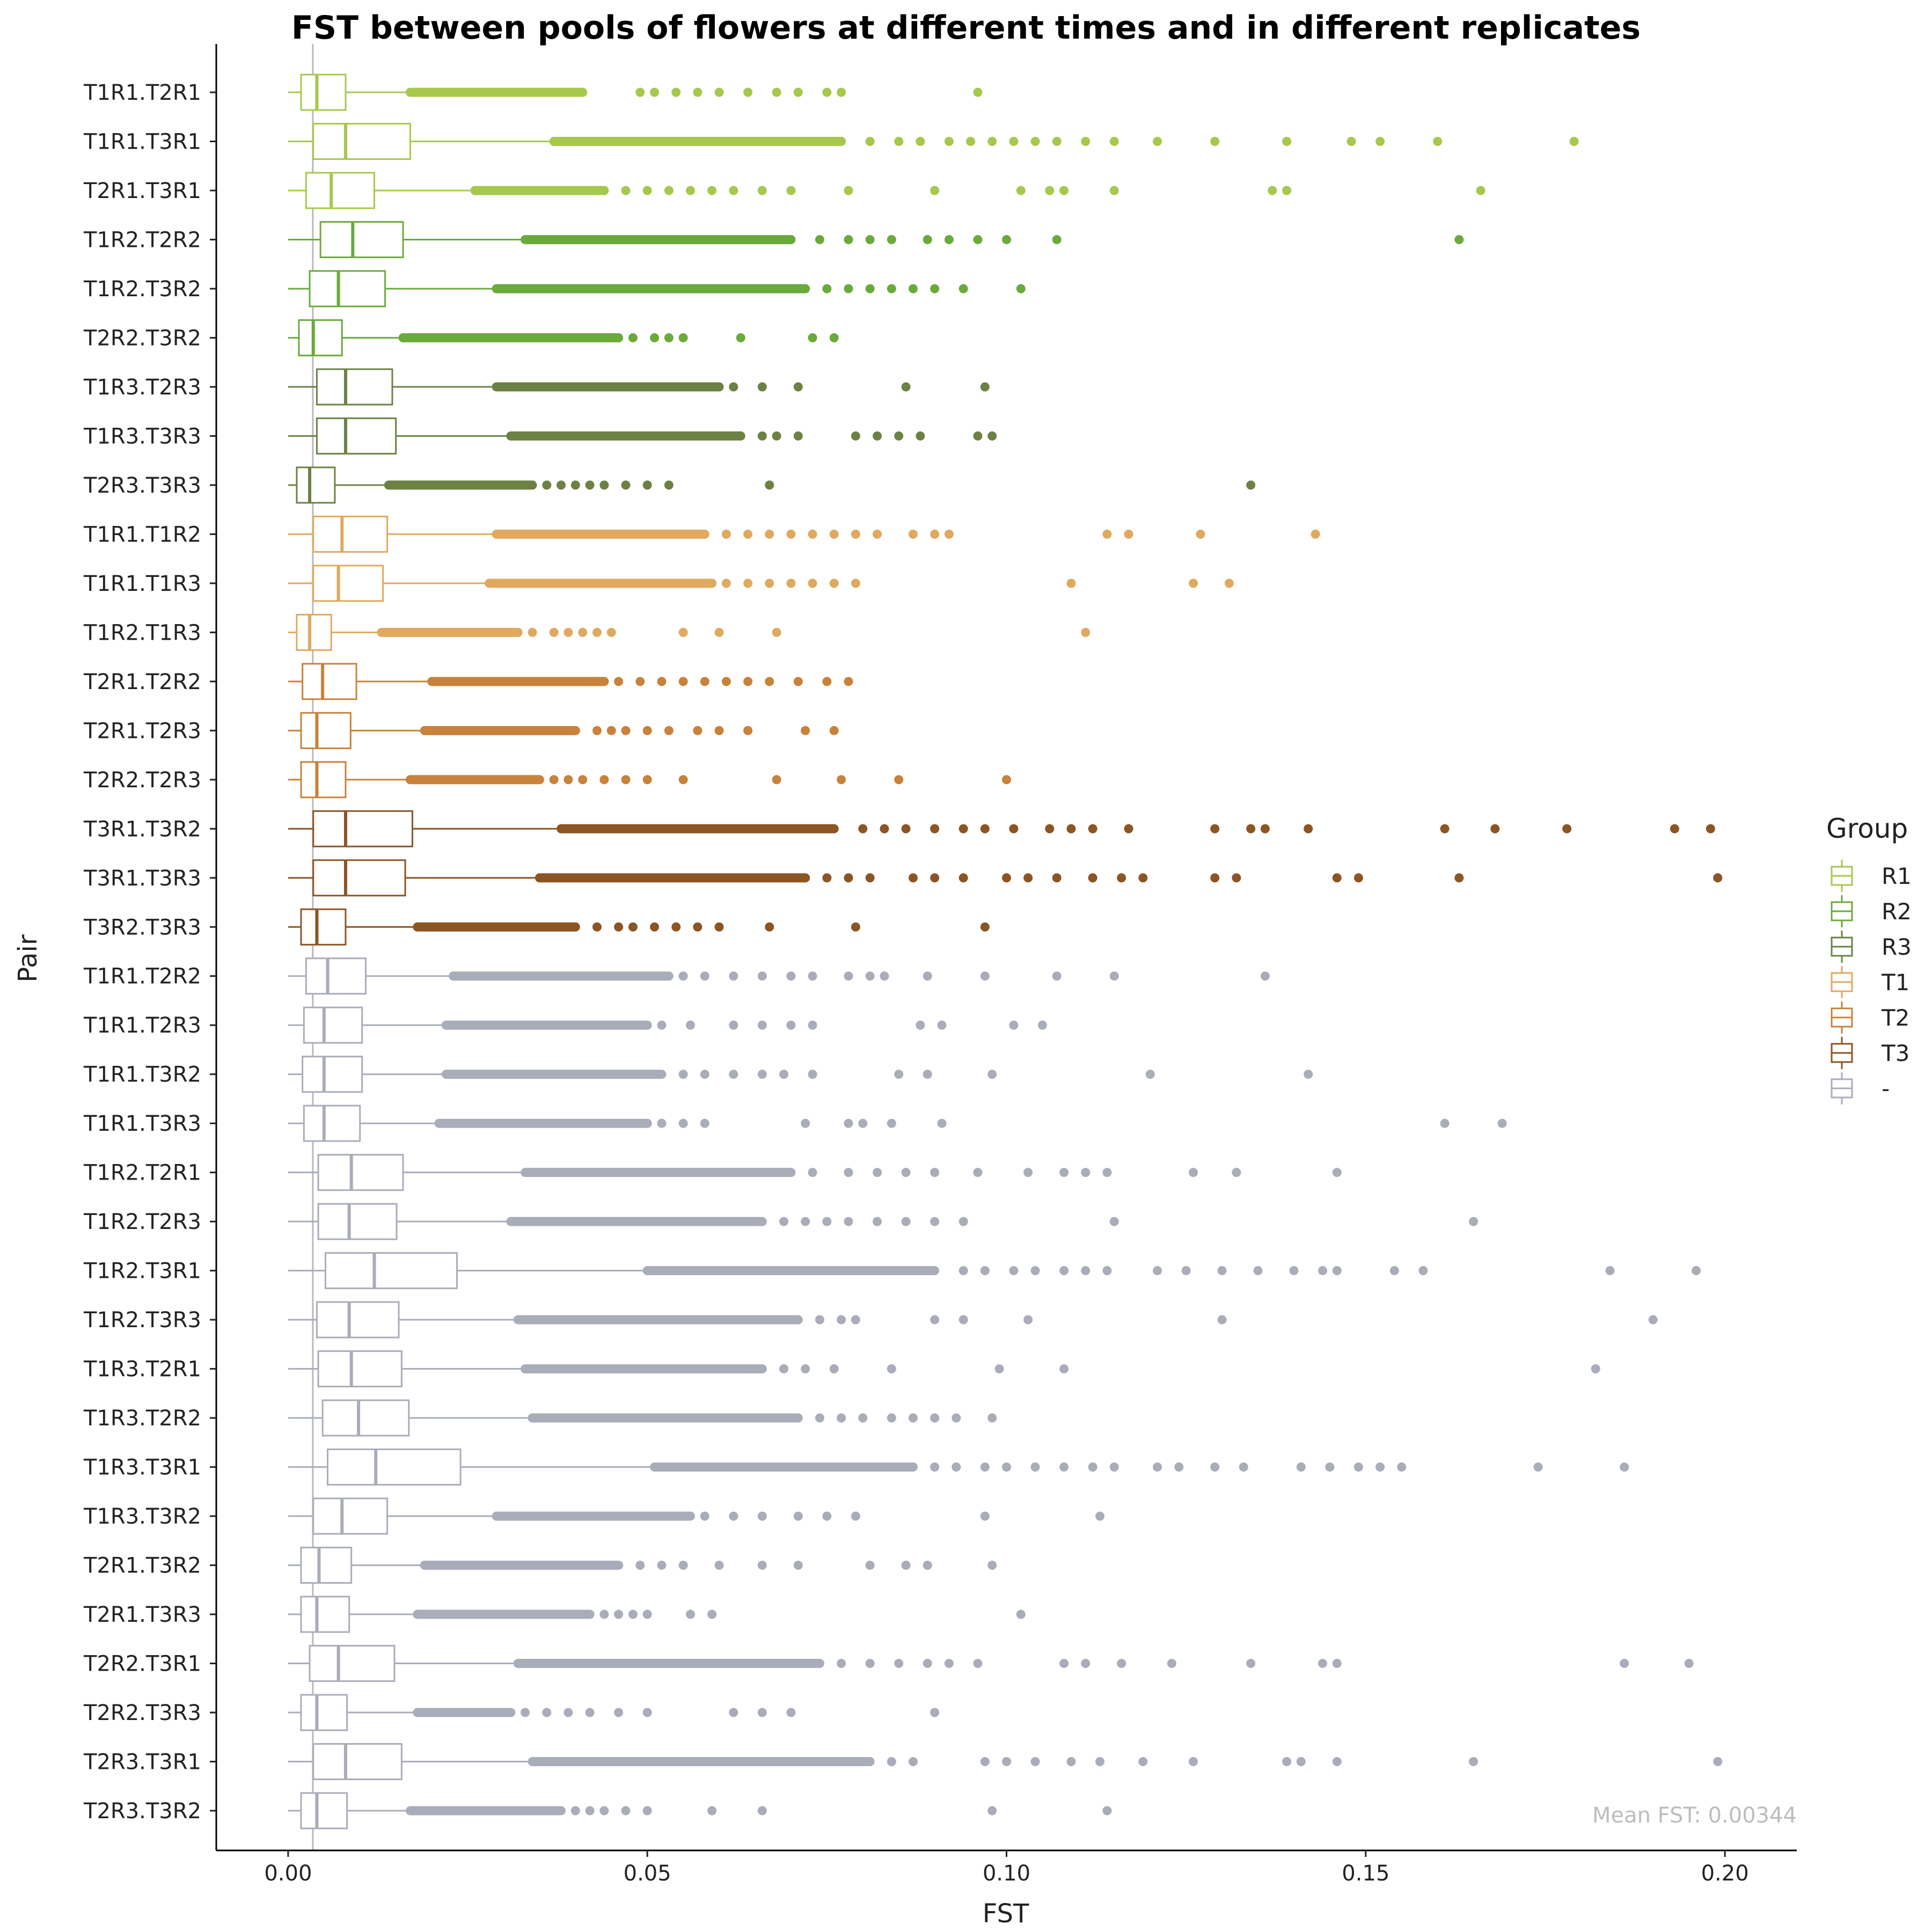  Describe the element at coordinates (994, 1271) in the screenshot. I see `box-T1R2.T3R1` at that location.